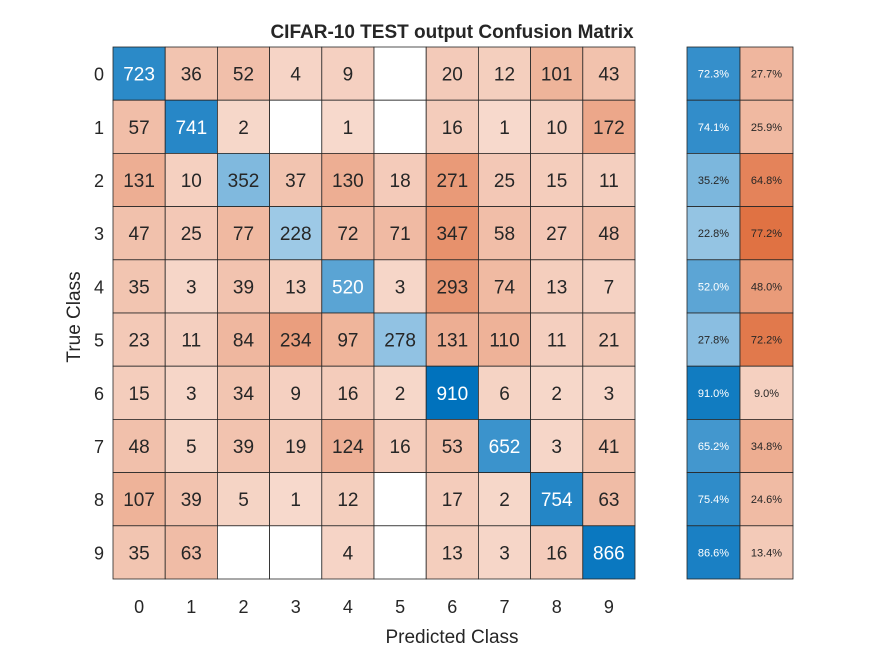 This screenshot has height=661, width=875. I want to click on cell-value-1-2: 2, so click(243, 128).